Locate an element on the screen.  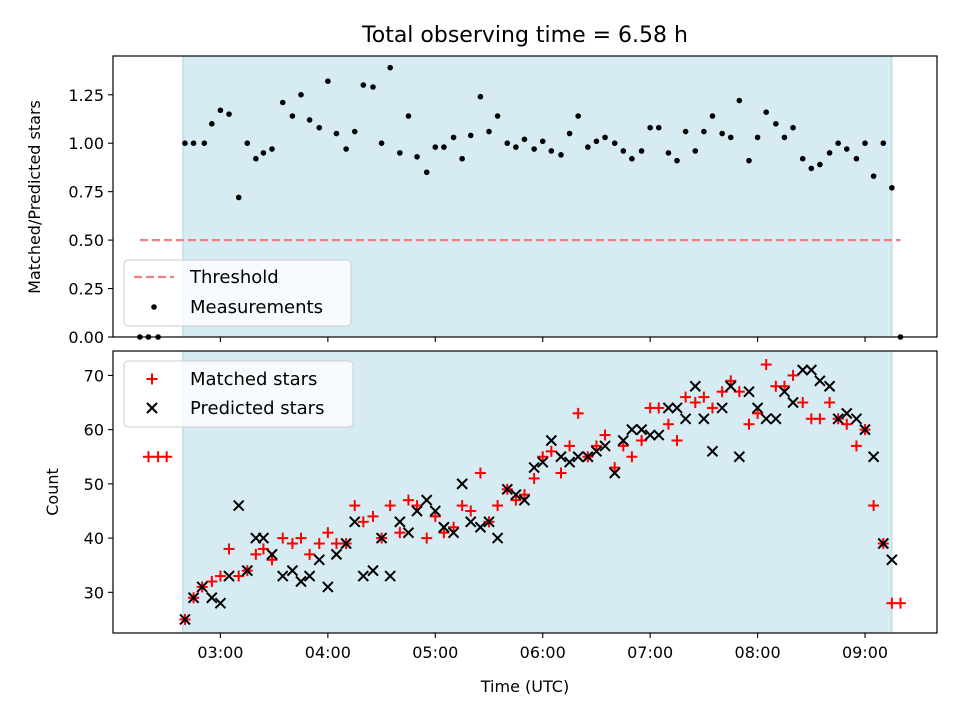
bottom-y-tick-label: 30 is located at coordinates (94, 592).